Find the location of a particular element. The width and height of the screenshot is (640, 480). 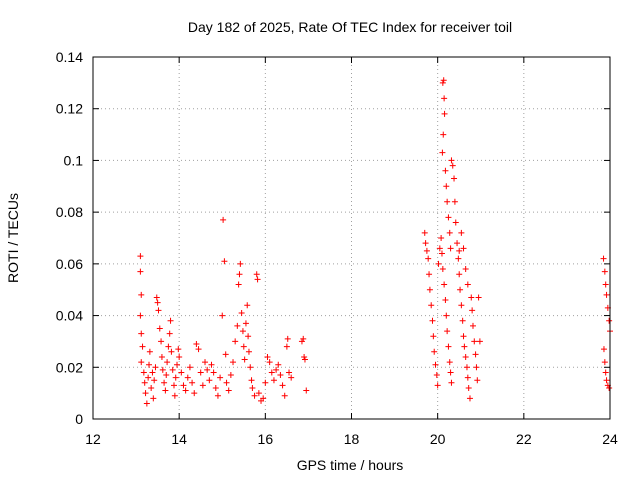

x-tick-label: 16 is located at coordinates (266, 439).